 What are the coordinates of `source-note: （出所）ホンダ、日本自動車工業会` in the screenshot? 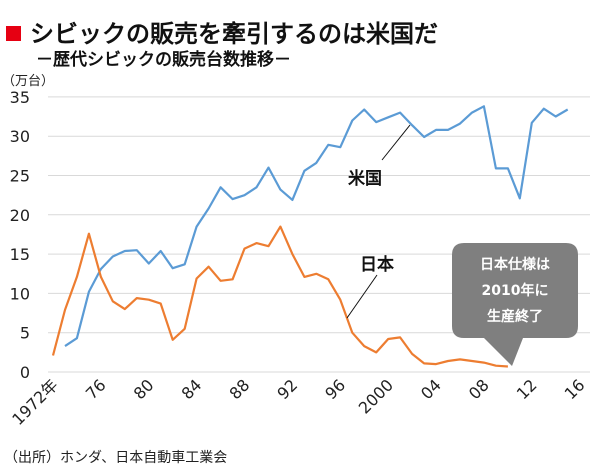 It's located at (115, 457).